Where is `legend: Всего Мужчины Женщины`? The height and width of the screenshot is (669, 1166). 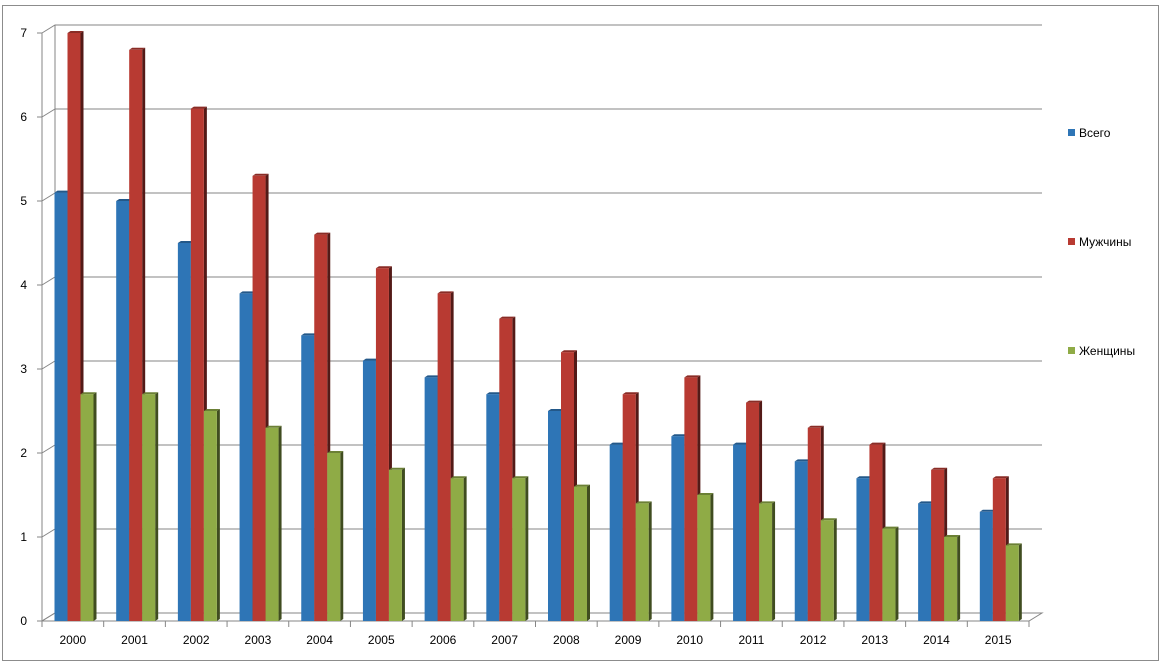 legend: Всего Мужчины Женщины is located at coordinates (1101, 242).